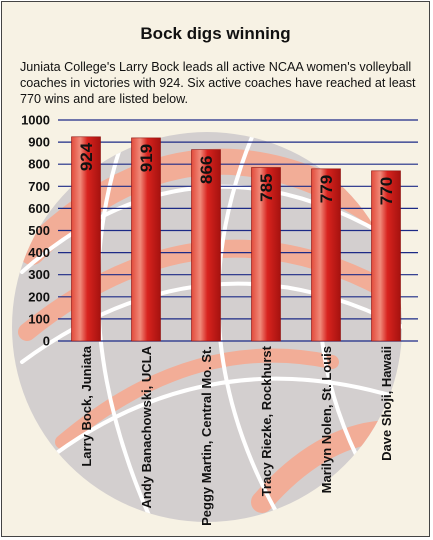 This screenshot has width=433, height=540. What do you see at coordinates (86, 405) in the screenshot?
I see `category-label: Larry Bock, Juniata` at bounding box center [86, 405].